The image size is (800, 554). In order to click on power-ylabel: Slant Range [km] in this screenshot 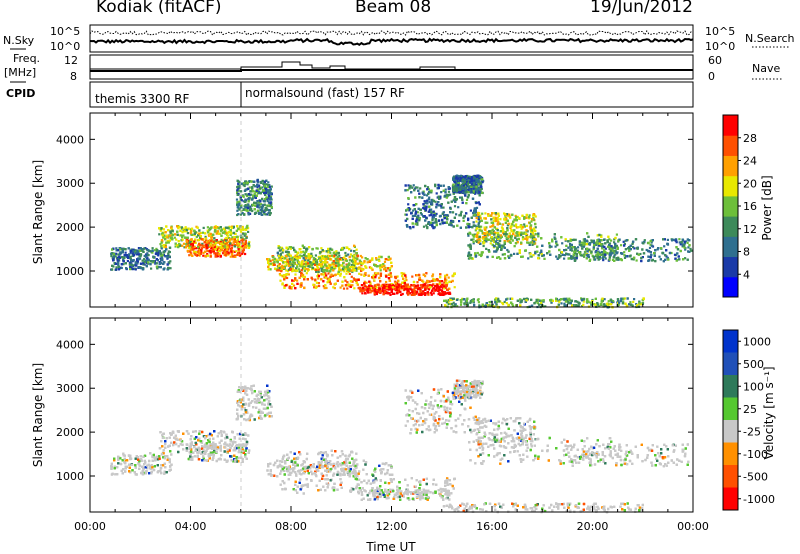, I will do `click(38, 212)`.